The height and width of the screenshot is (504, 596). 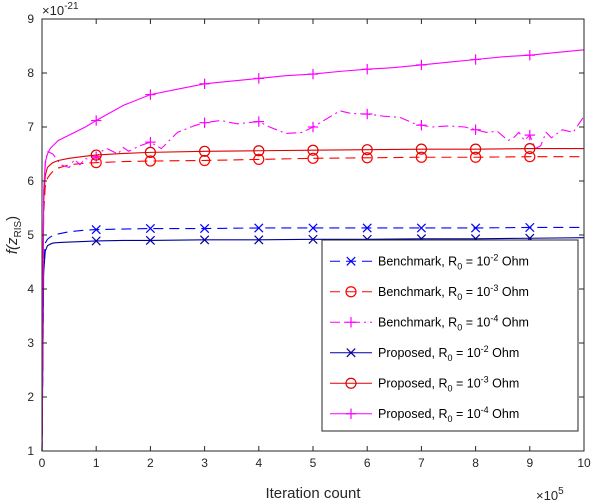 I want to click on y-axis-title: f(zRIS), so click(x=14, y=235).